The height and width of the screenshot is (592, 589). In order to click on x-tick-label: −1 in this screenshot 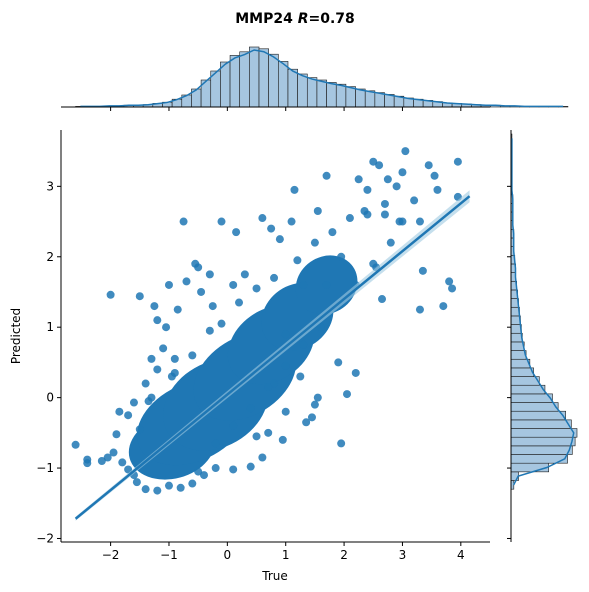, I will do `click(169, 555)`.